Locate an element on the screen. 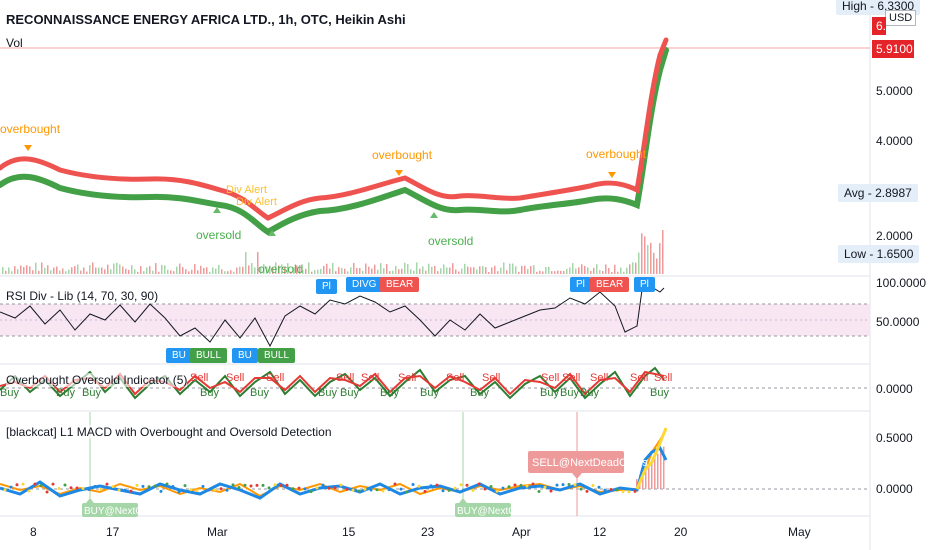 This screenshot has height=550, width=932. overbought-marker is located at coordinates (28, 148).